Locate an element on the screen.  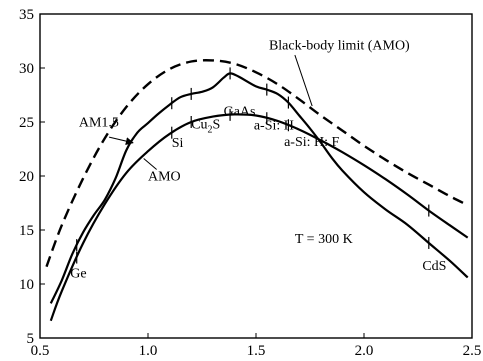
y-tick-label: 5 is located at coordinates (31, 339).